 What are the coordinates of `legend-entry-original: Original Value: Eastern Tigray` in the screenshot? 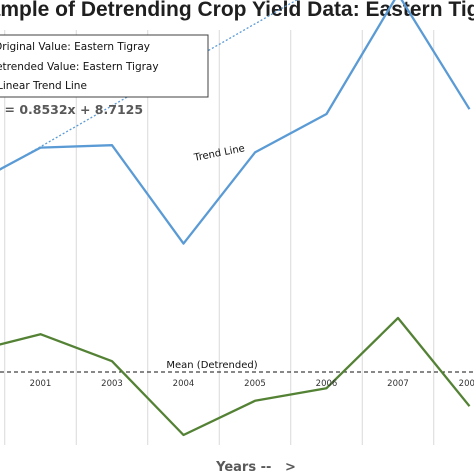 It's located at (75, 47).